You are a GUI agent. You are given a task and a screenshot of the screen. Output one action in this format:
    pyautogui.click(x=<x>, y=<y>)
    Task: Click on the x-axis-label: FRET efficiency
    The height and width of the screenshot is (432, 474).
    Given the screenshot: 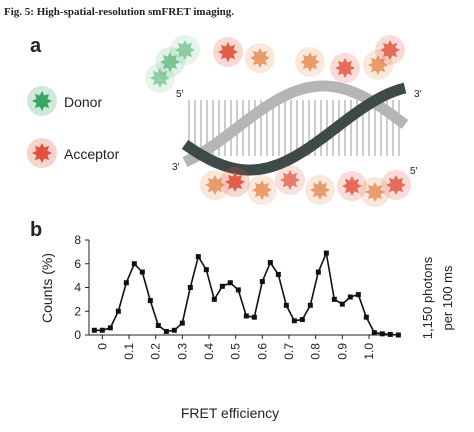 What is the action you would take?
    pyautogui.click(x=230, y=413)
    